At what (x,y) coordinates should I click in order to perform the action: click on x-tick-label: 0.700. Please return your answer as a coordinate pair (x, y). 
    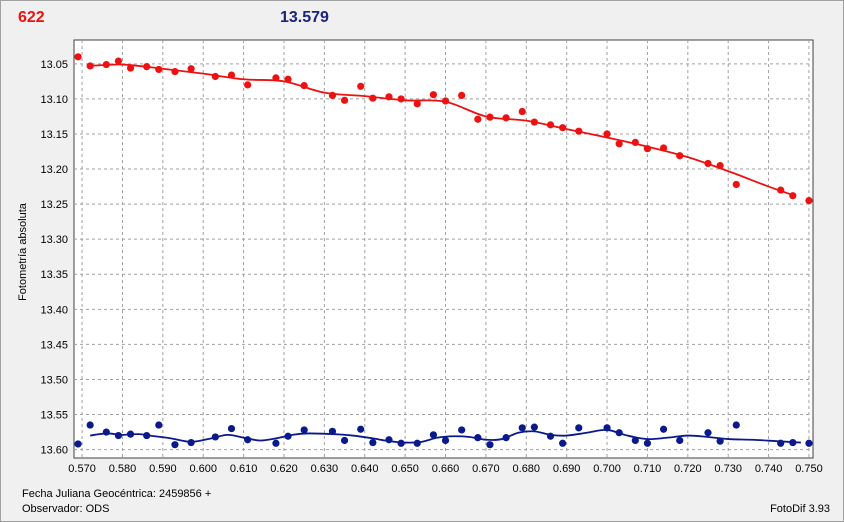
    Looking at the image, I should click on (607, 469).